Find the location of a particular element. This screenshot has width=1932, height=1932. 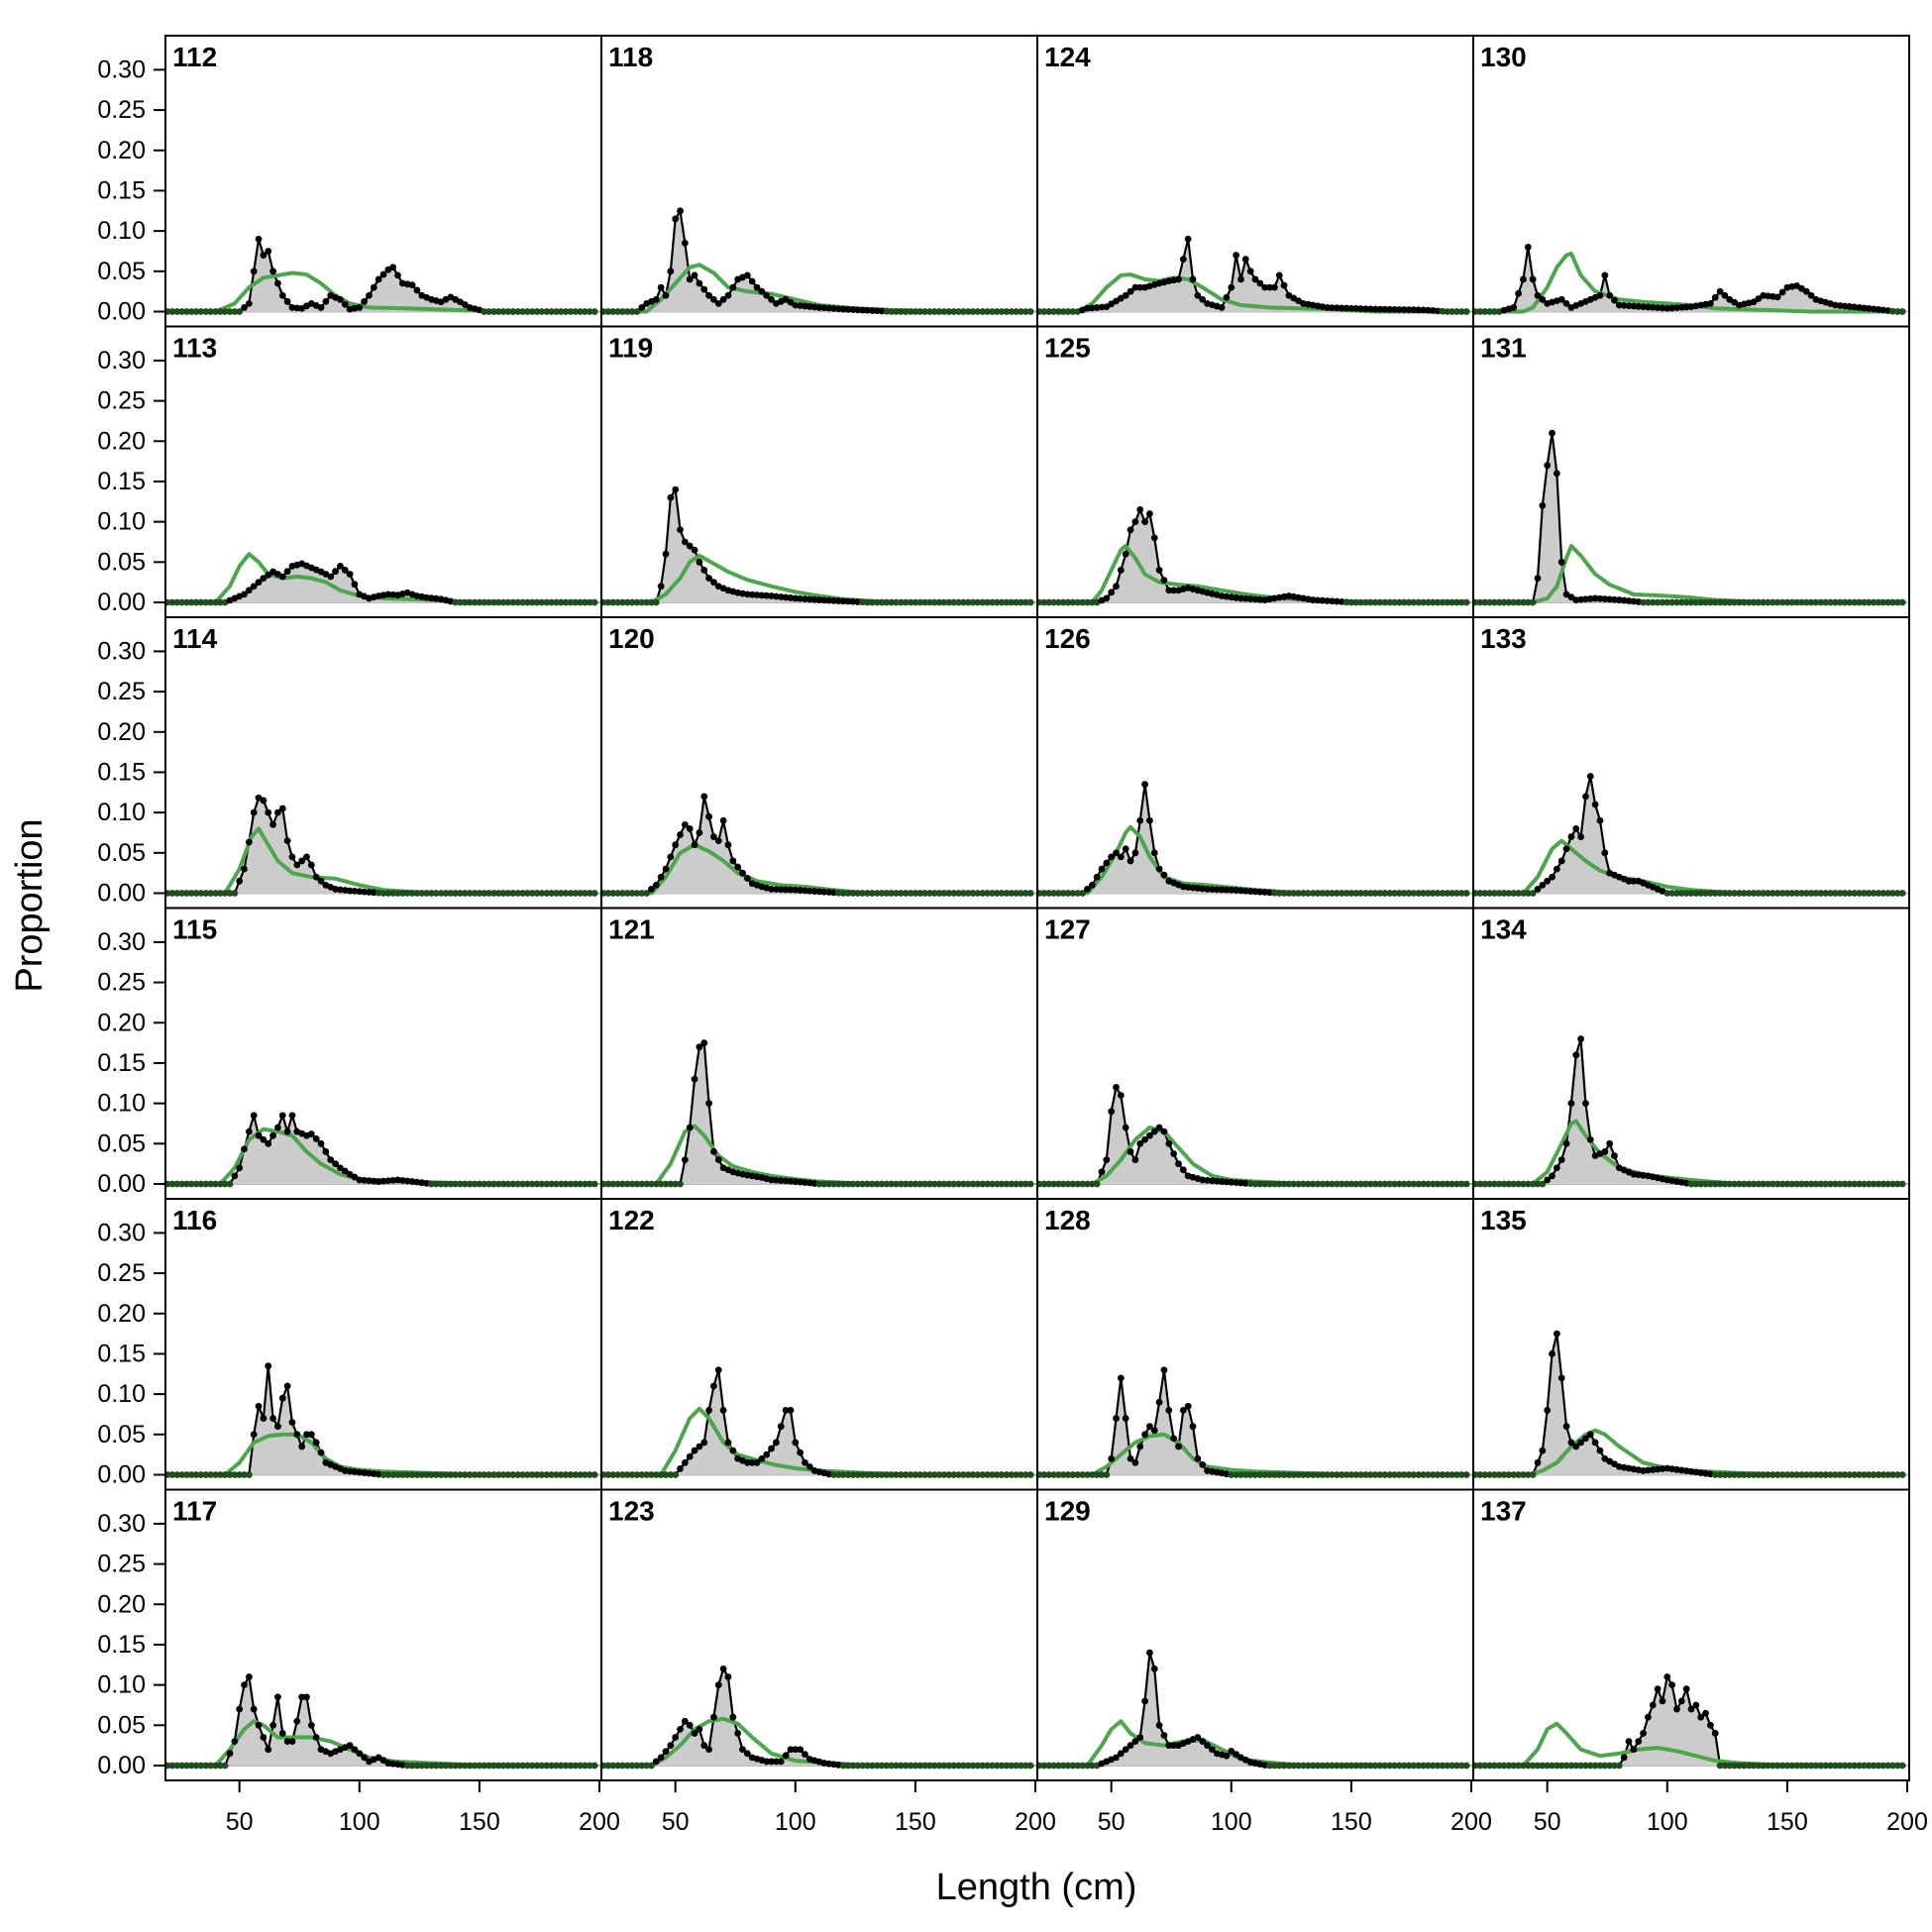

panel-130: 130 is located at coordinates (1691, 181).